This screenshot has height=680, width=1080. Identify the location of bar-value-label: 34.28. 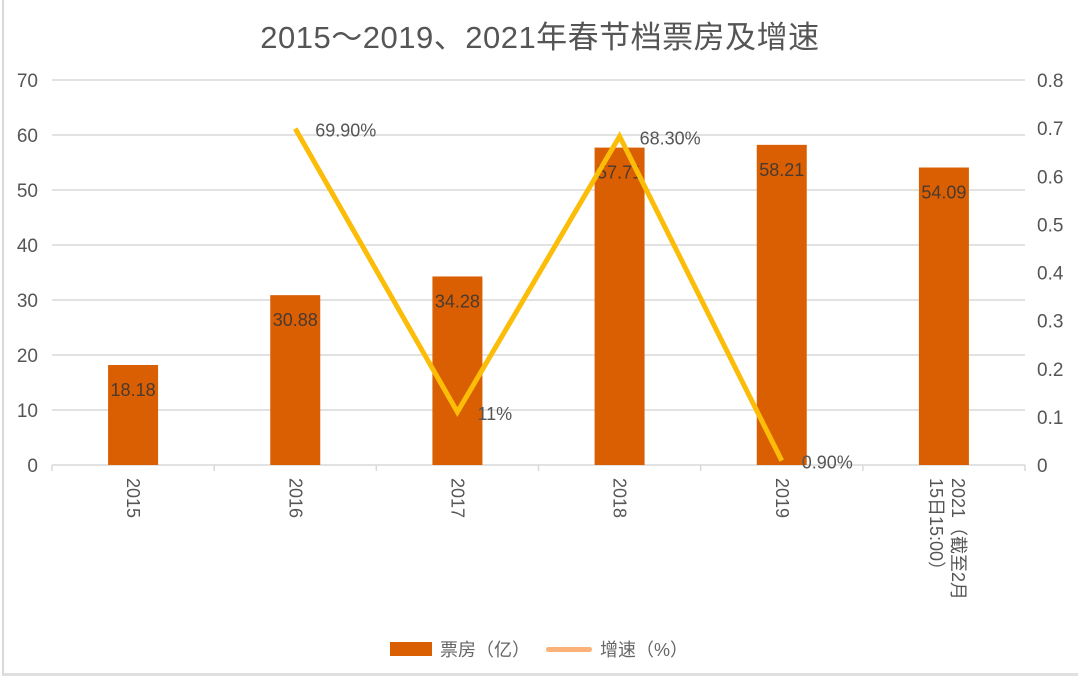
(457, 301).